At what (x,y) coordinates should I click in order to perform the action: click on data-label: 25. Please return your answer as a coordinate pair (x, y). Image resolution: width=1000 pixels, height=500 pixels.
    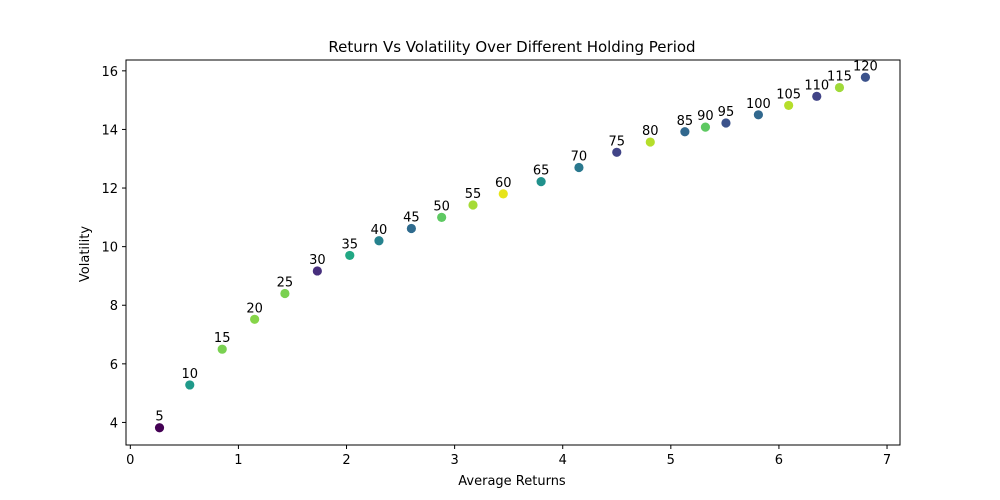
    Looking at the image, I should click on (285, 283).